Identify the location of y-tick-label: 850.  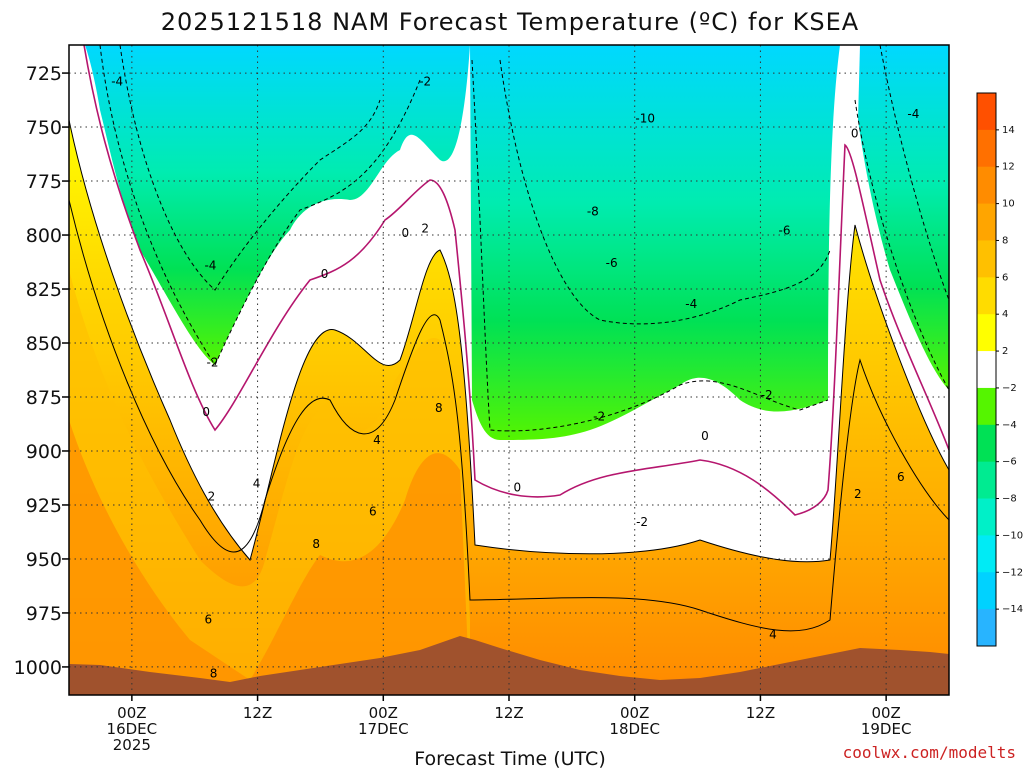
(44, 344).